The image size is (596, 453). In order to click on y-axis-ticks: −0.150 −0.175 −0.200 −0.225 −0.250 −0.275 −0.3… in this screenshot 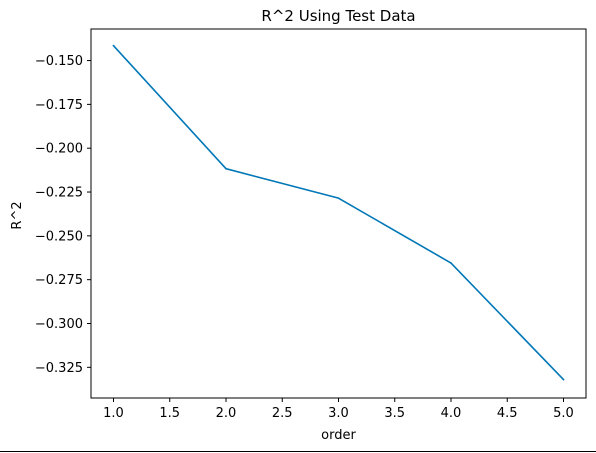, I will do `click(63, 215)`.